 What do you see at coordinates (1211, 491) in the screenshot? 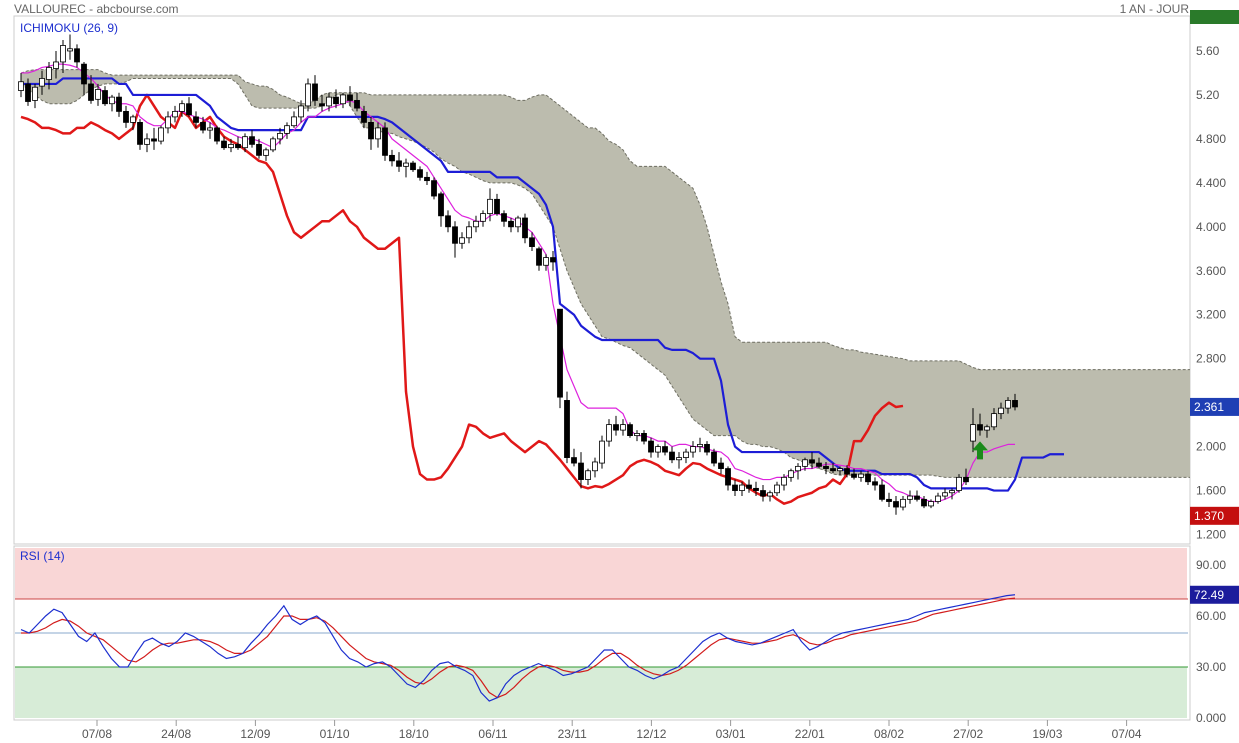
I see `price-tick-label: 1.600` at bounding box center [1211, 491].